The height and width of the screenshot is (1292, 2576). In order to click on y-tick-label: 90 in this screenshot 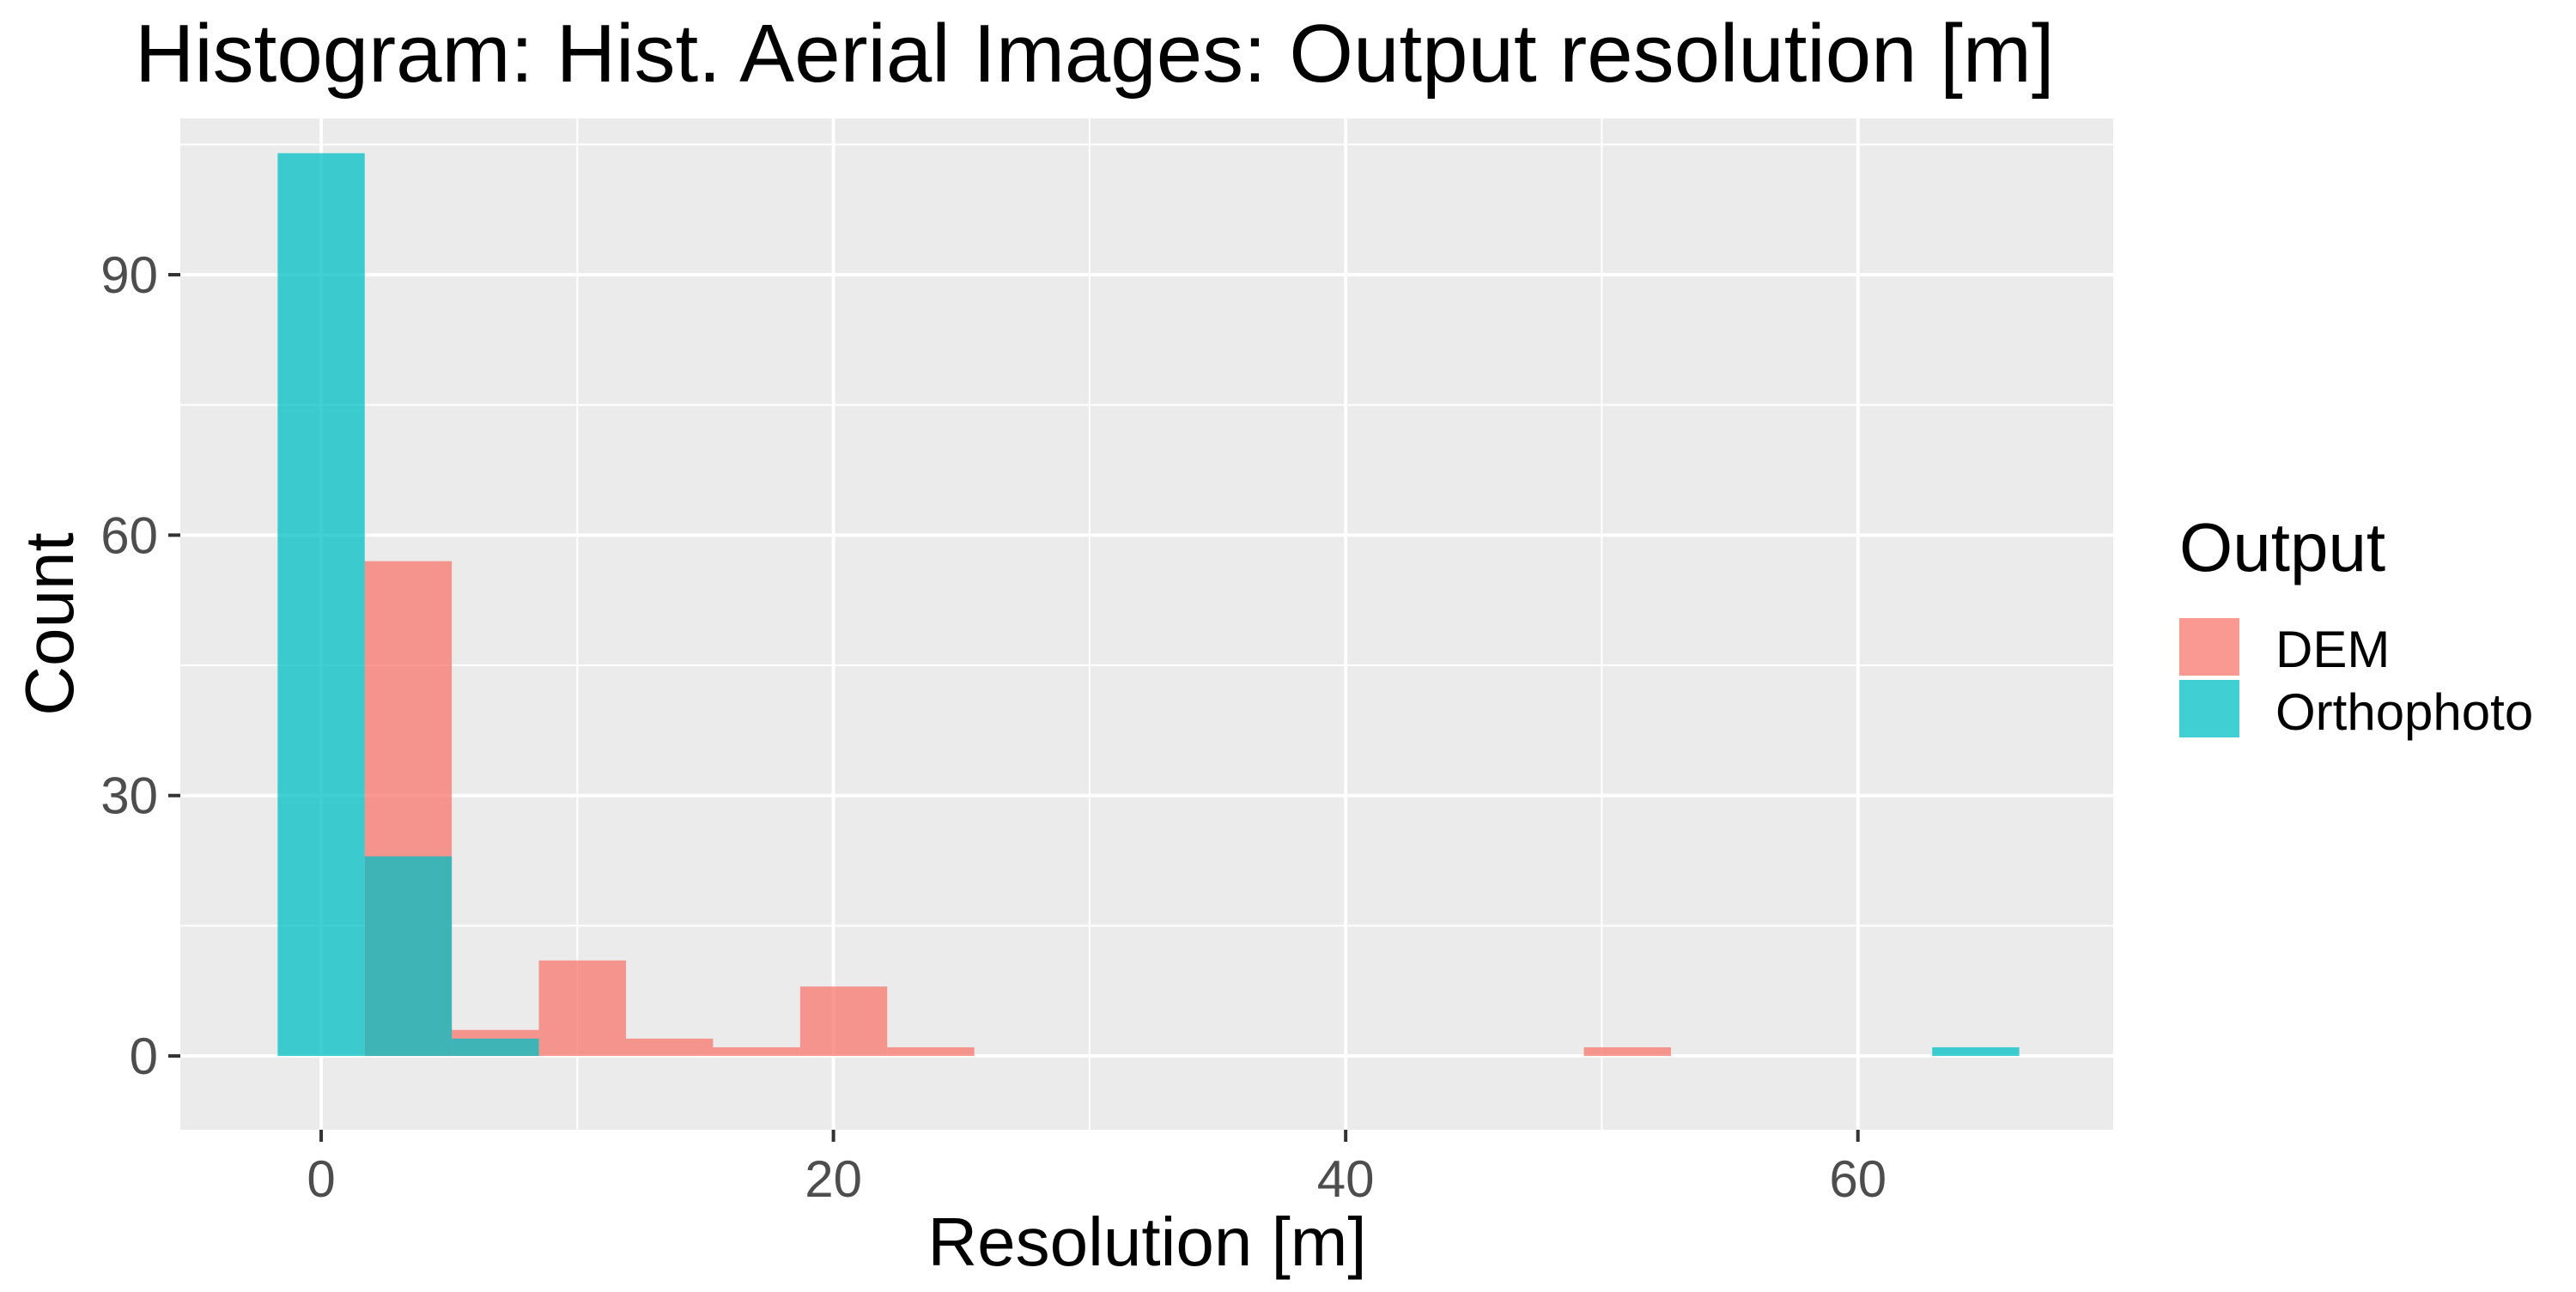, I will do `click(129, 275)`.